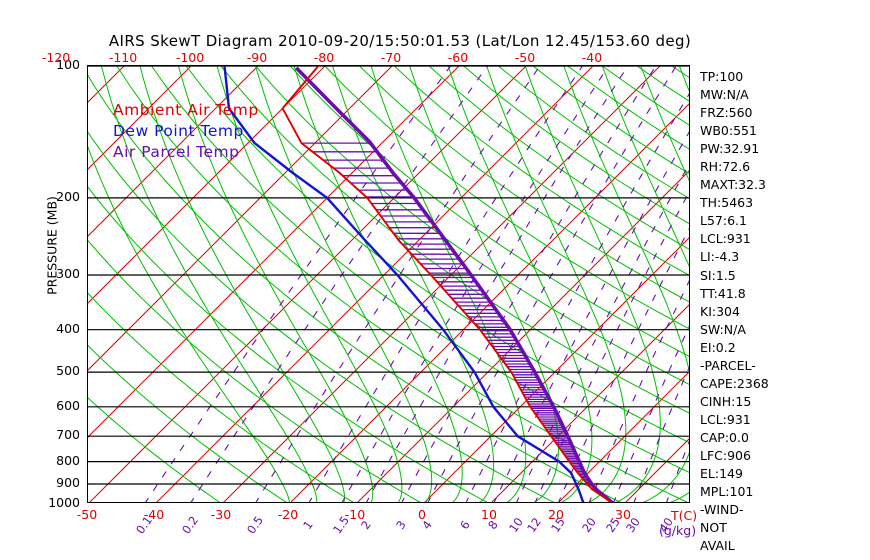 The image size is (870, 560). Describe the element at coordinates (190, 57) in the screenshot. I see `top-temp-tick--100: -100` at that location.